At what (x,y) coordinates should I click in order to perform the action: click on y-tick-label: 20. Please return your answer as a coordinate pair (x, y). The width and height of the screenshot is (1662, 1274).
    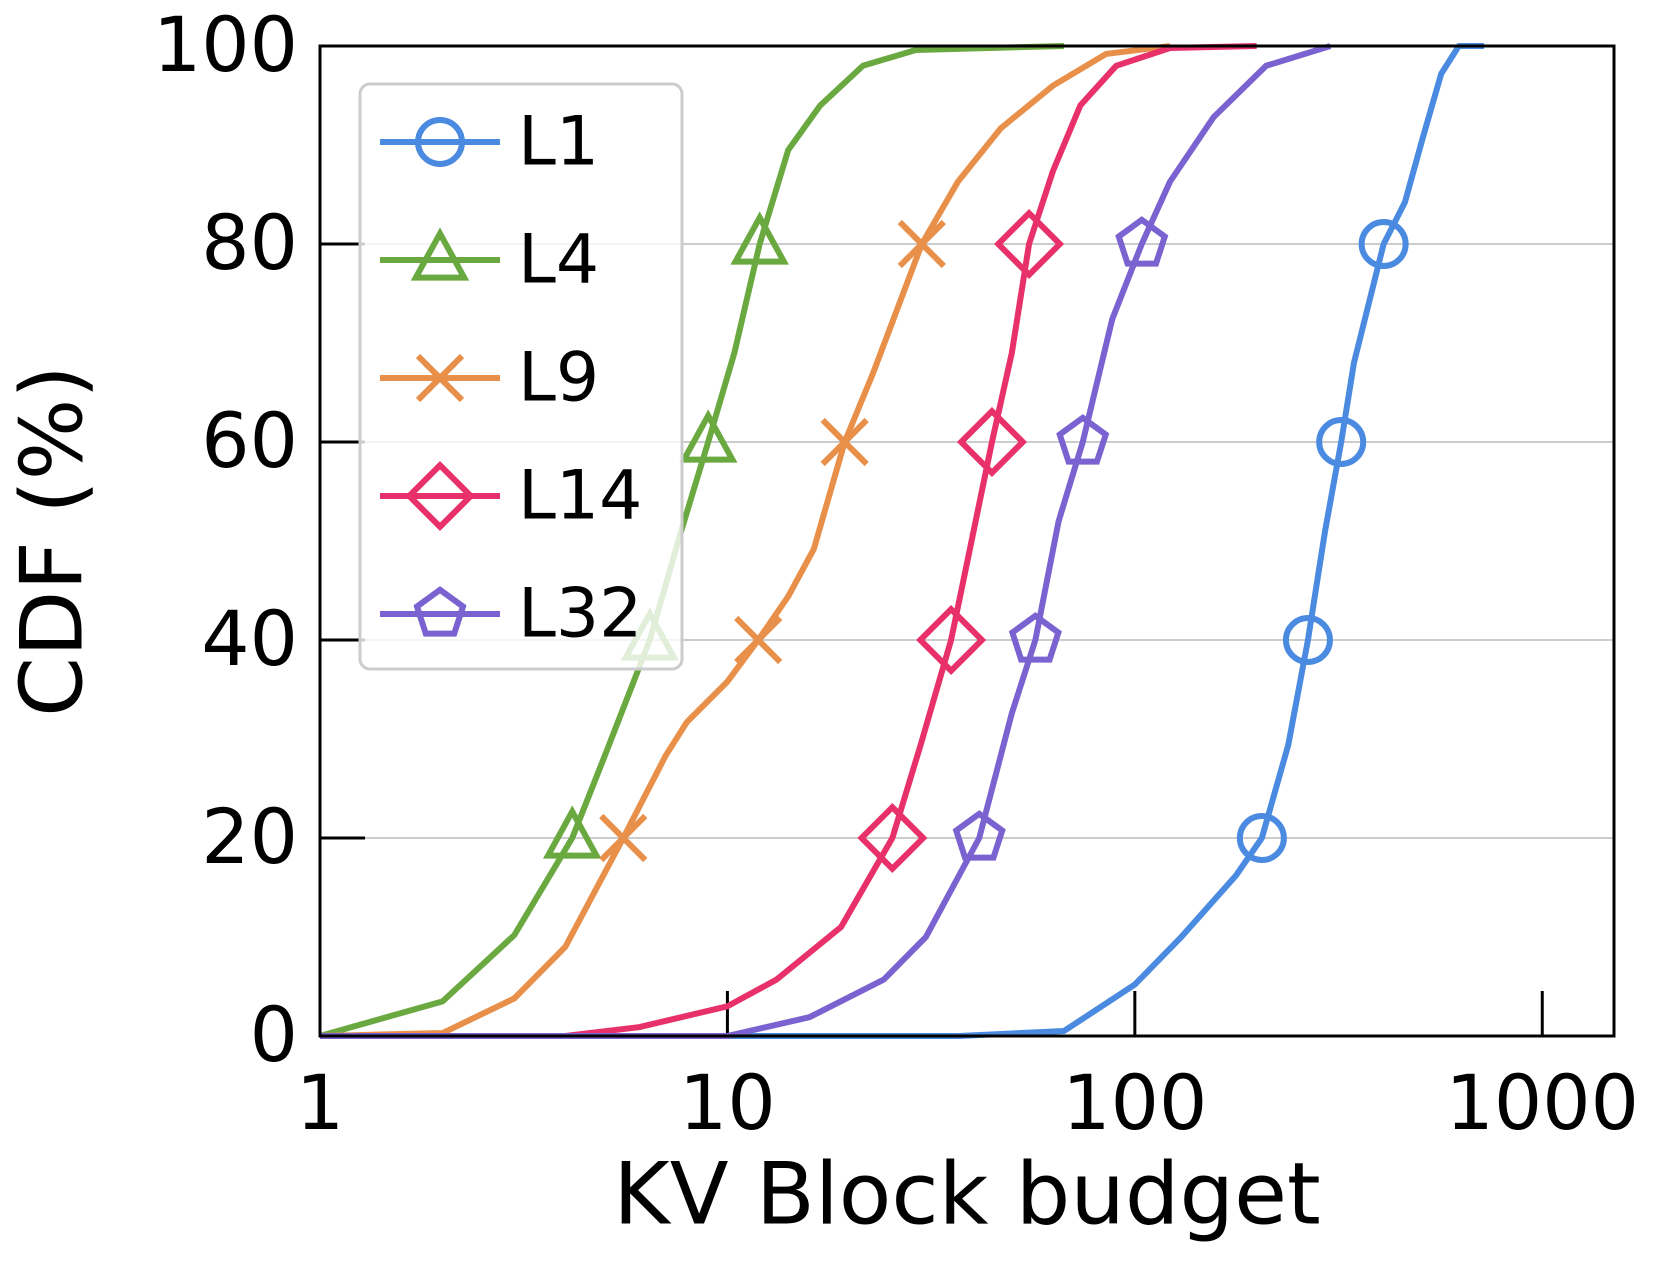
    Looking at the image, I should click on (249, 836).